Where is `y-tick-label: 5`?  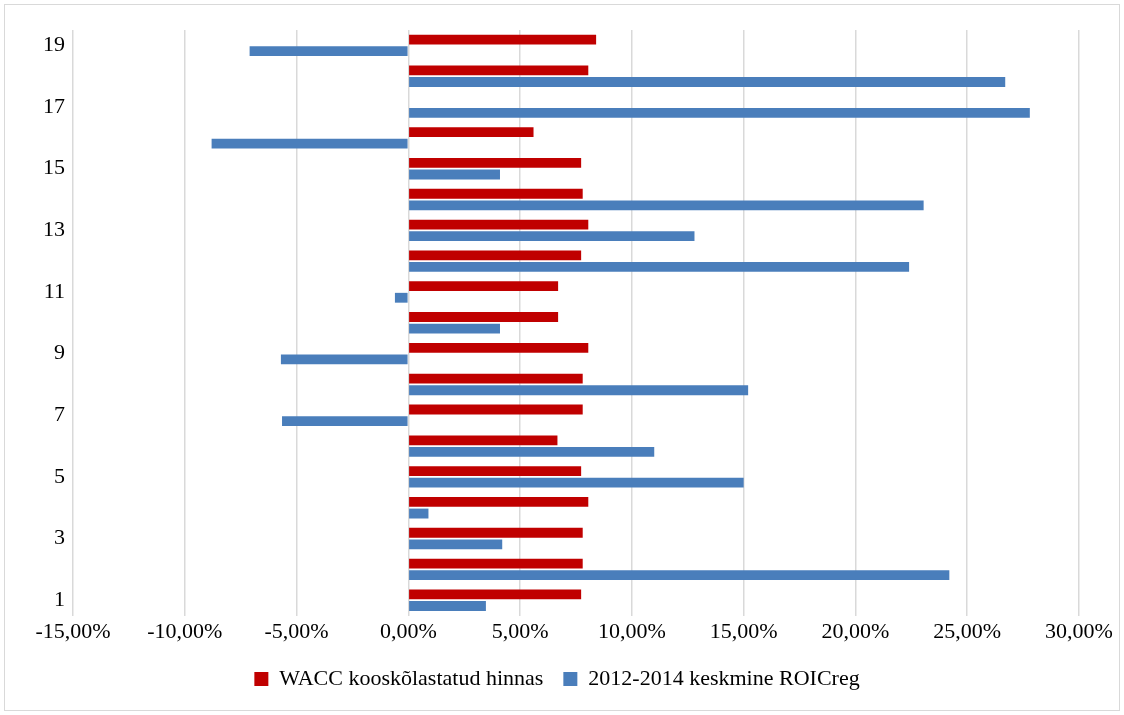 y-tick-label: 5 is located at coordinates (59, 475).